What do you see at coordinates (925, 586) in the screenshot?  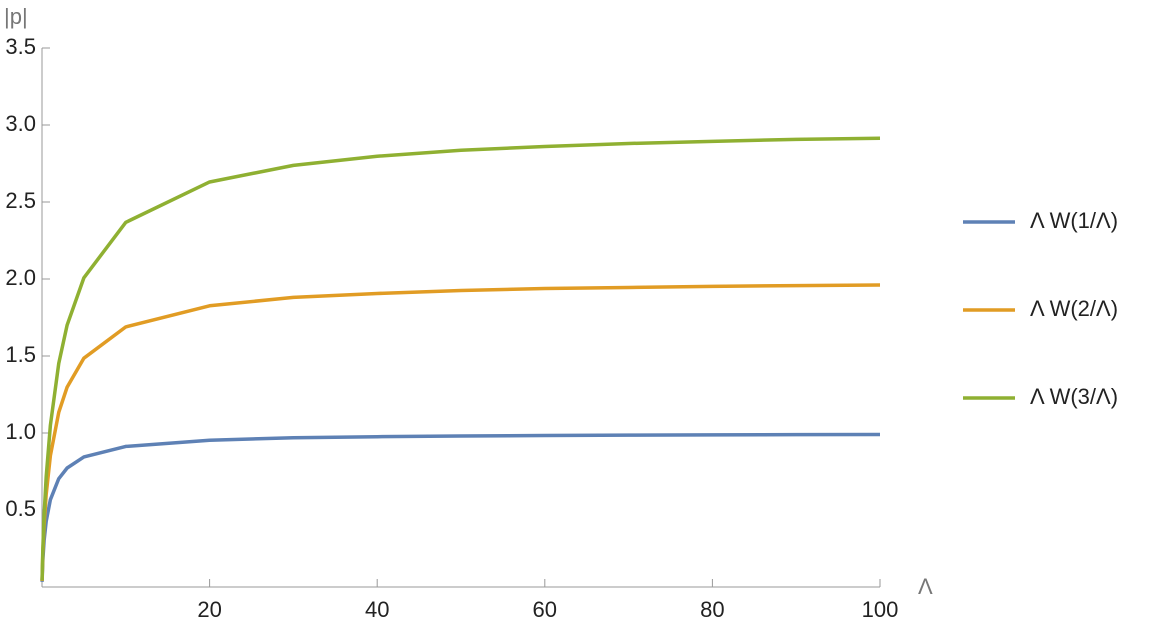 I see `x-axis-label: Λ` at bounding box center [925, 586].